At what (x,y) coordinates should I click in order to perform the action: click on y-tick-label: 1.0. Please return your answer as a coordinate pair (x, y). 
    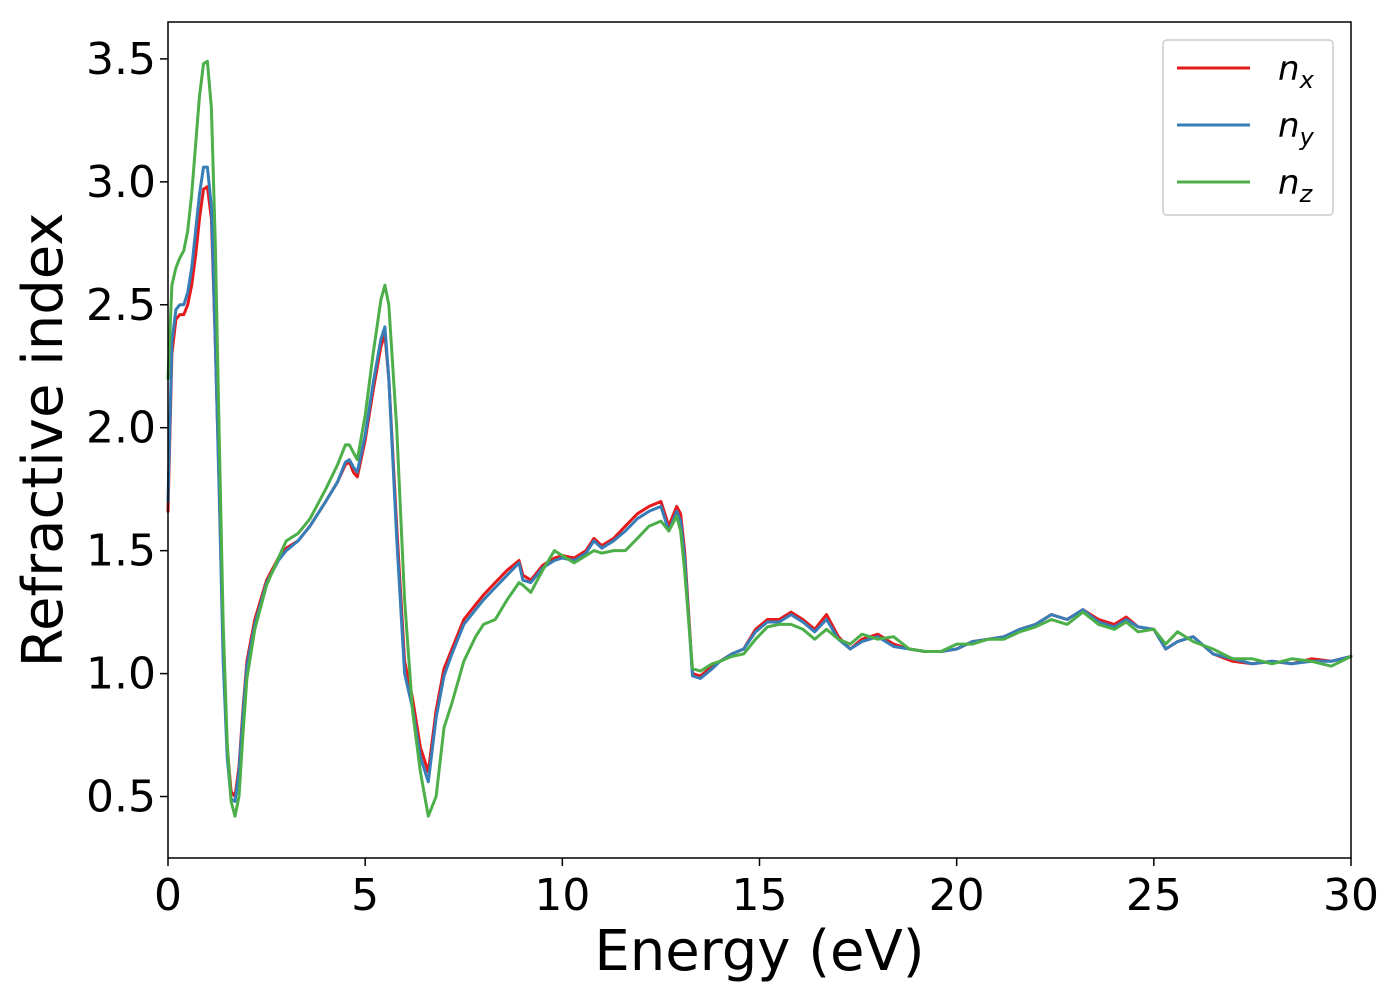
    Looking at the image, I should click on (121, 674).